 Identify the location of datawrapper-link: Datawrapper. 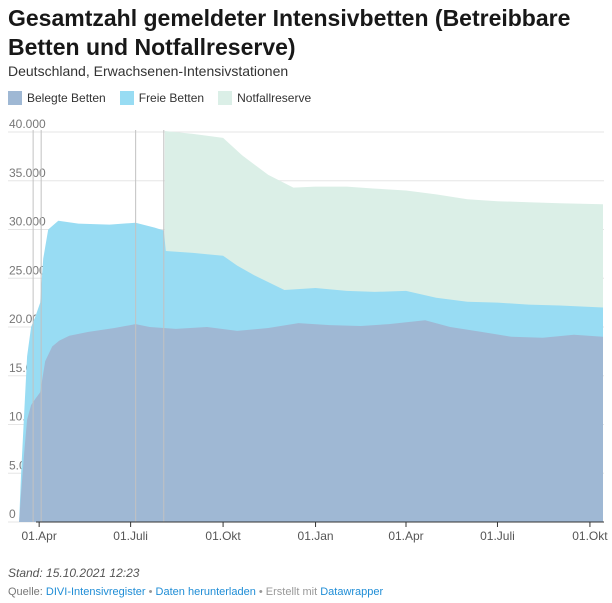
(352, 592).